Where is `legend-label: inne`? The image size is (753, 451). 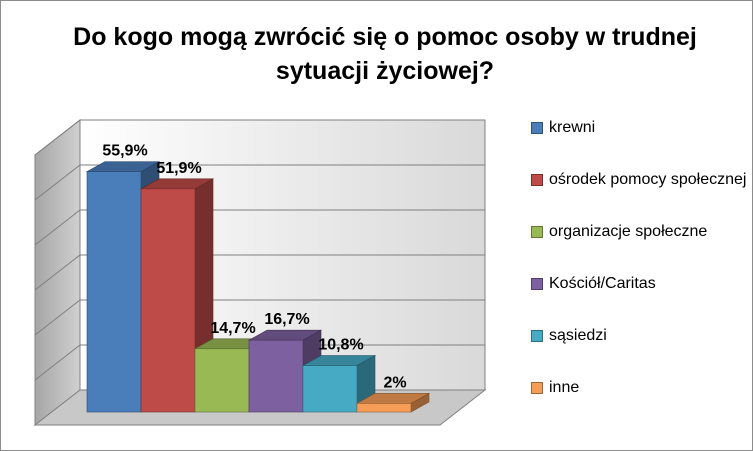 legend-label: inne is located at coordinates (564, 387).